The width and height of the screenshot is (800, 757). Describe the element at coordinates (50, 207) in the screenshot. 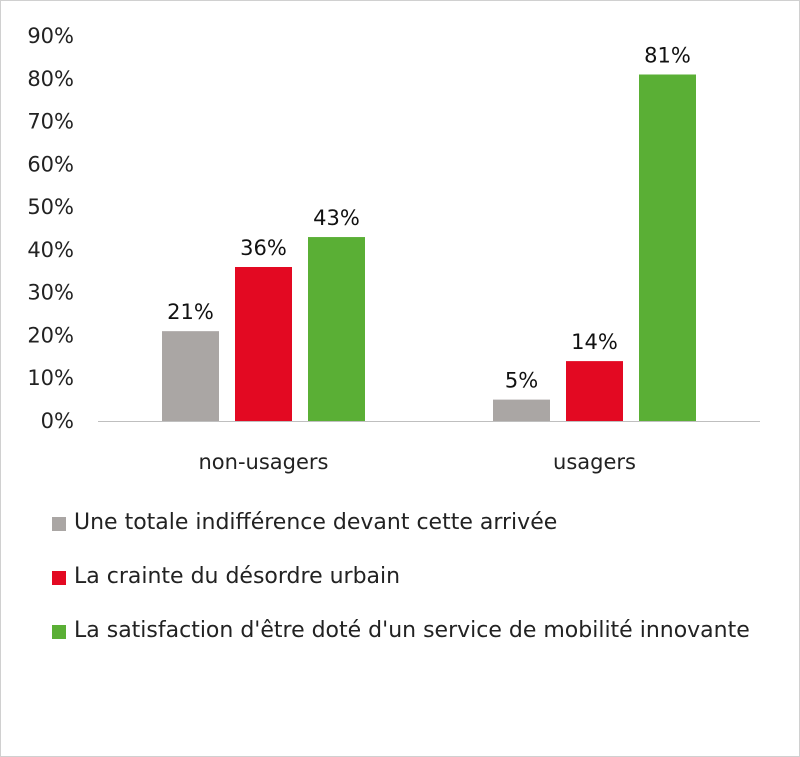

I see `y-tick-label: 50%` at that location.